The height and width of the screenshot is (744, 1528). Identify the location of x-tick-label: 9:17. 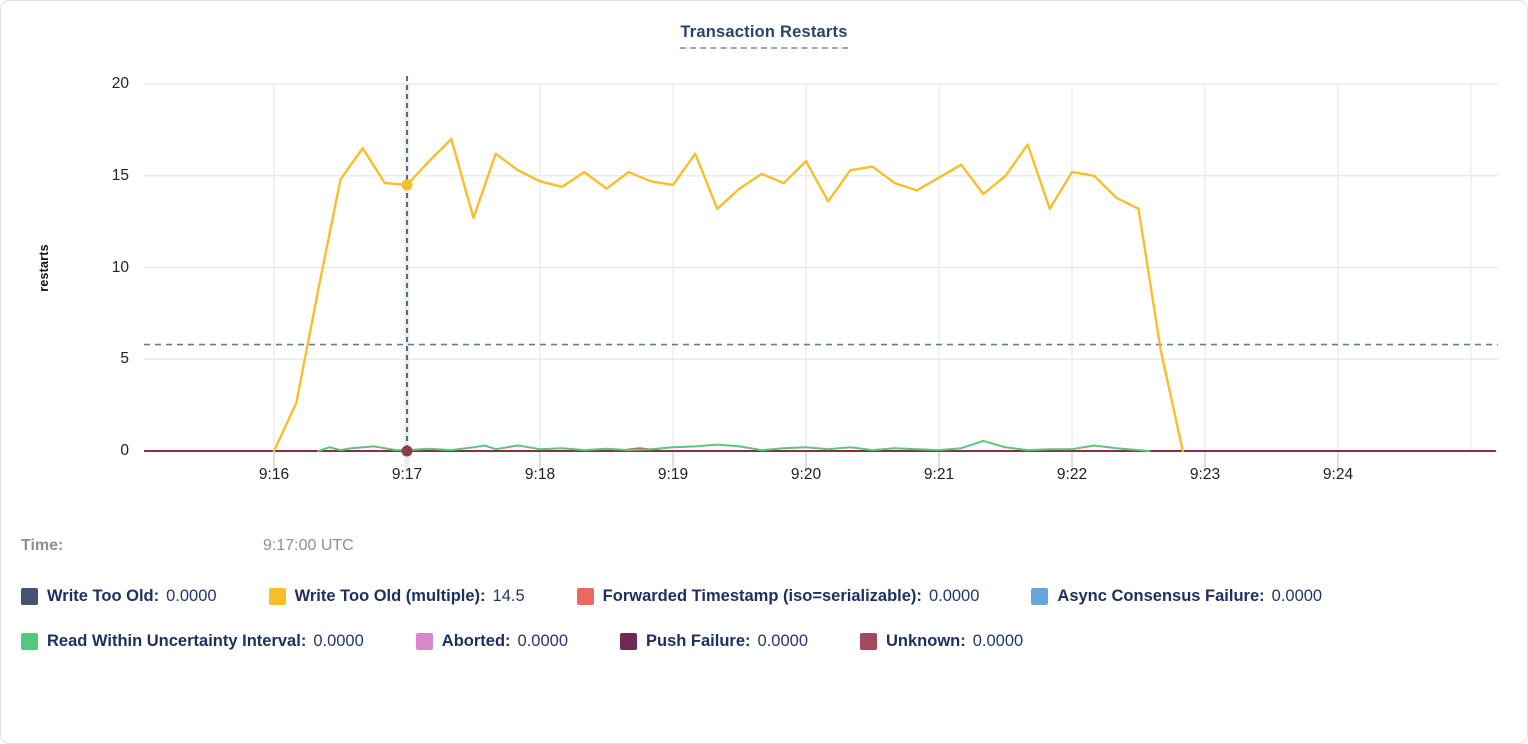
(407, 474).